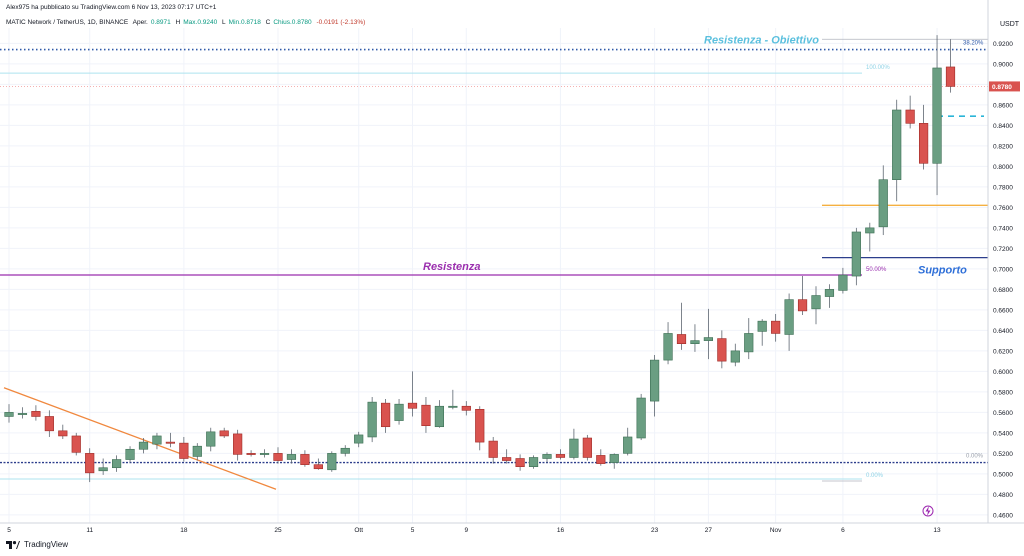 This screenshot has height=556, width=1024. I want to click on x-tick-label: 23, so click(655, 530).